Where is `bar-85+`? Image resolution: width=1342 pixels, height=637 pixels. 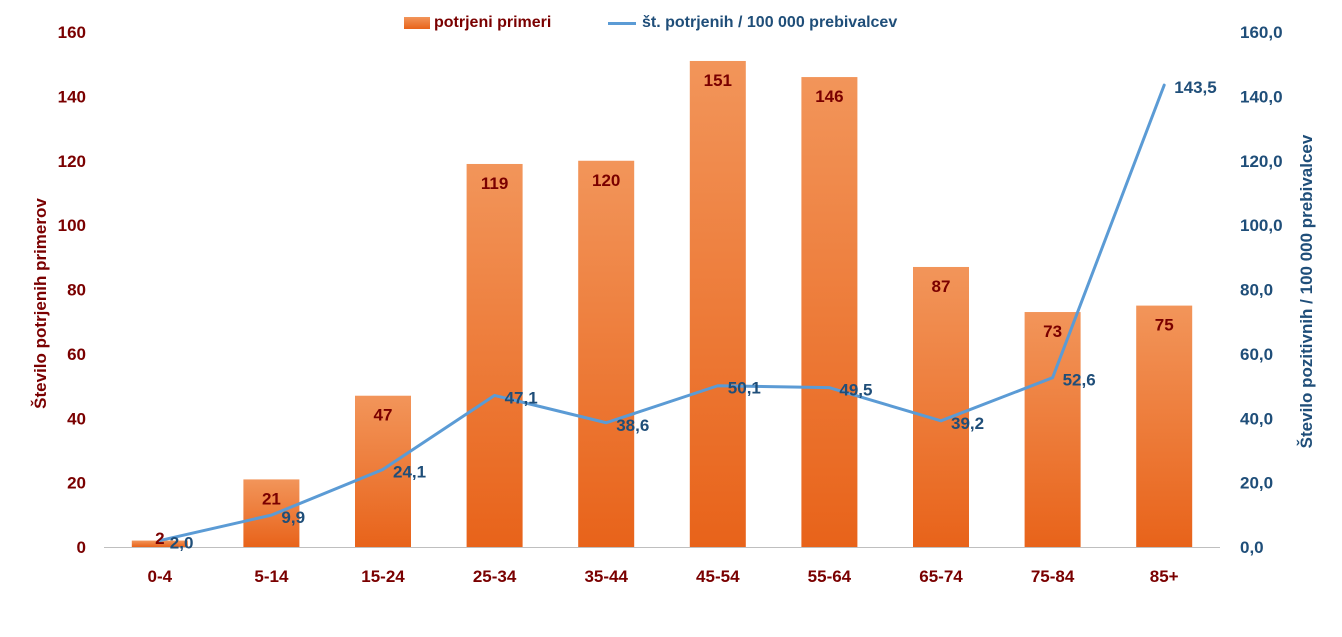
bar-85+ is located at coordinates (1164, 426).